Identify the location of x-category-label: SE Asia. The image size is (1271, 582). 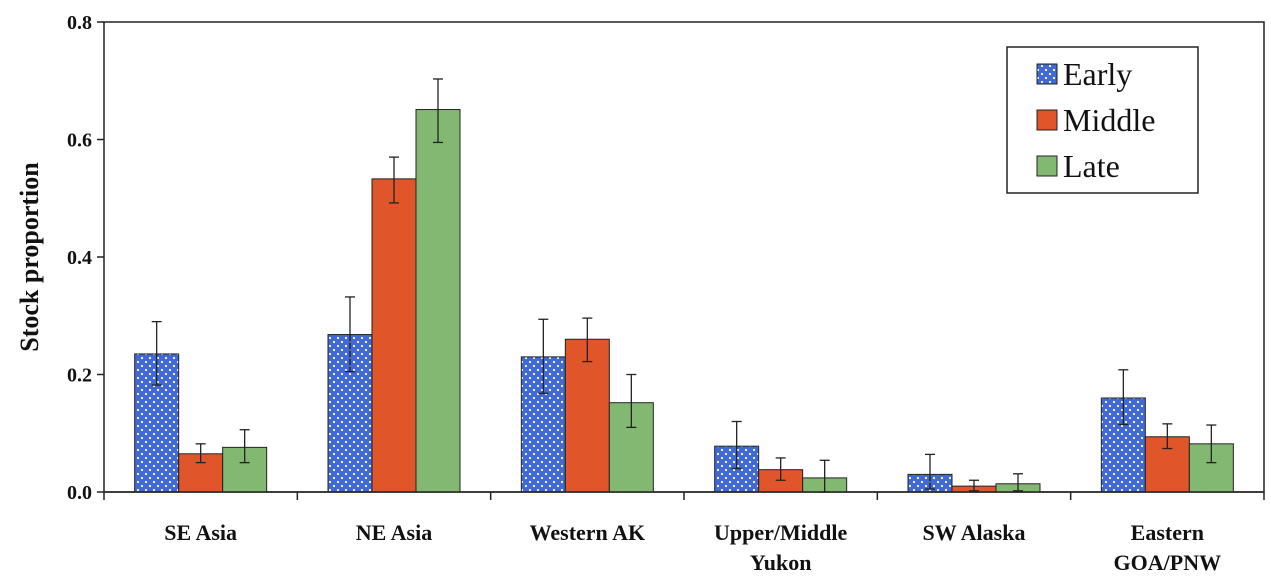
(200, 532).